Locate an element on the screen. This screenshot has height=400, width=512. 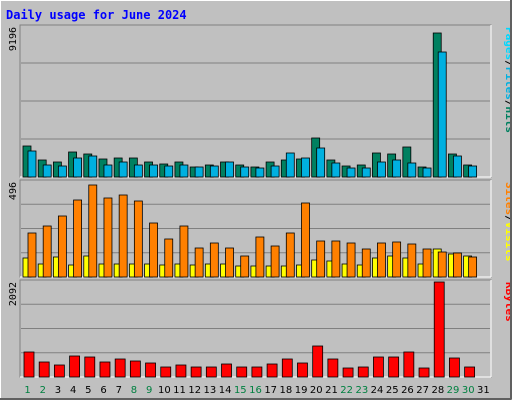
day-label-31: 31 is located at coordinates (483, 390).